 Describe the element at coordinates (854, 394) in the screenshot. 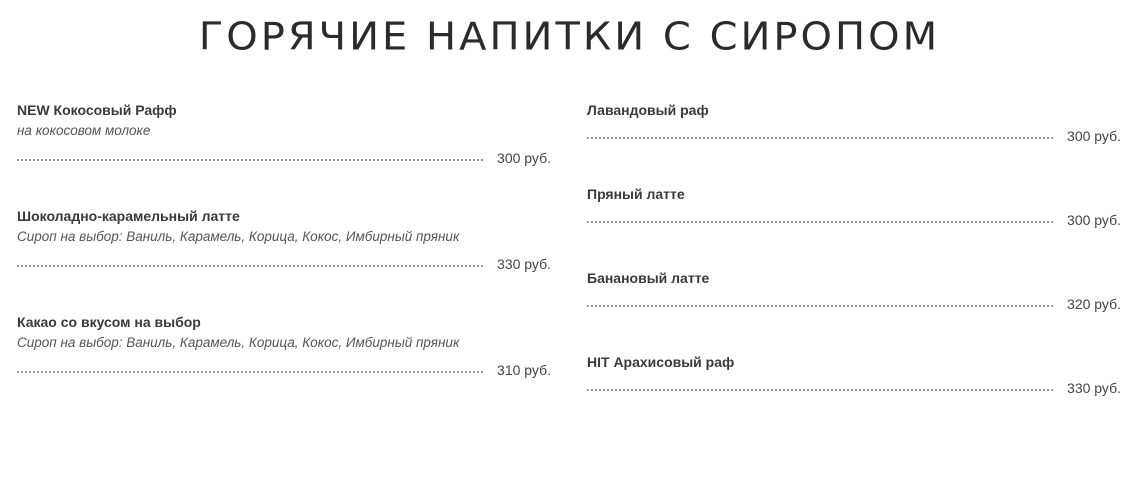

I see `menu-item: HIT Арахисовый раф 330 руб.` at that location.